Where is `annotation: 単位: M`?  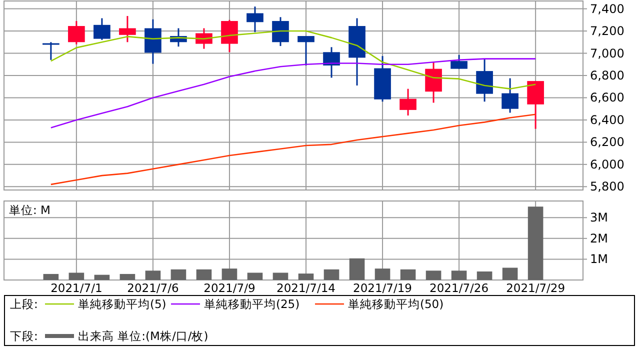 annotation: 単位: M is located at coordinates (29, 210).